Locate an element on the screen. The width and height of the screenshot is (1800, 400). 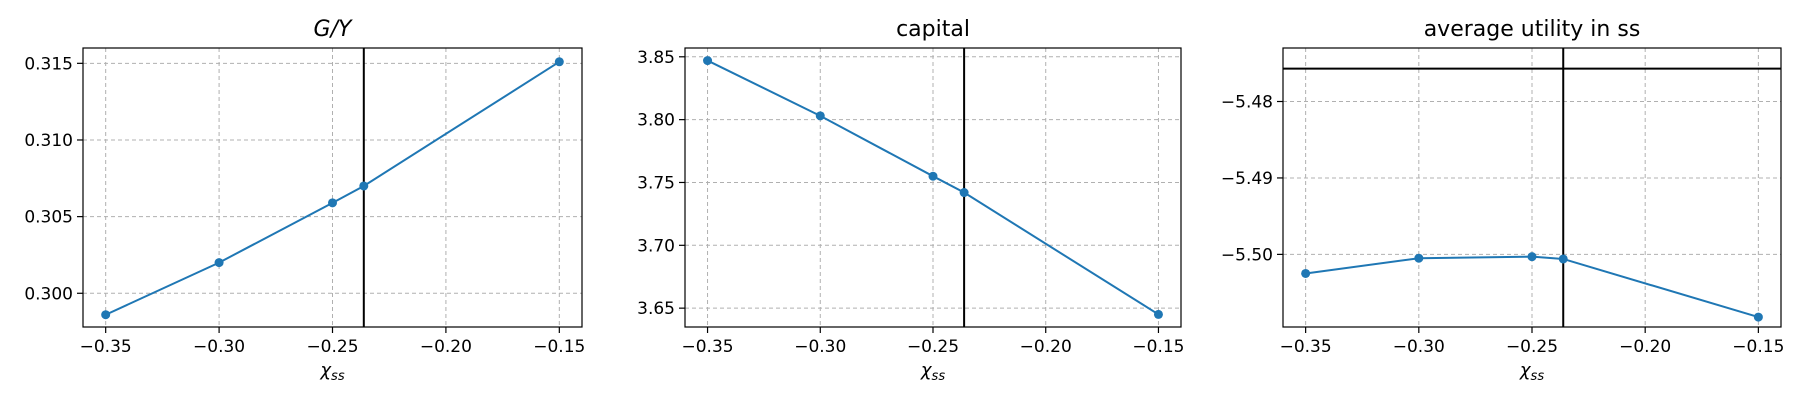
y-tick-label: 0.315 is located at coordinates (48, 64).